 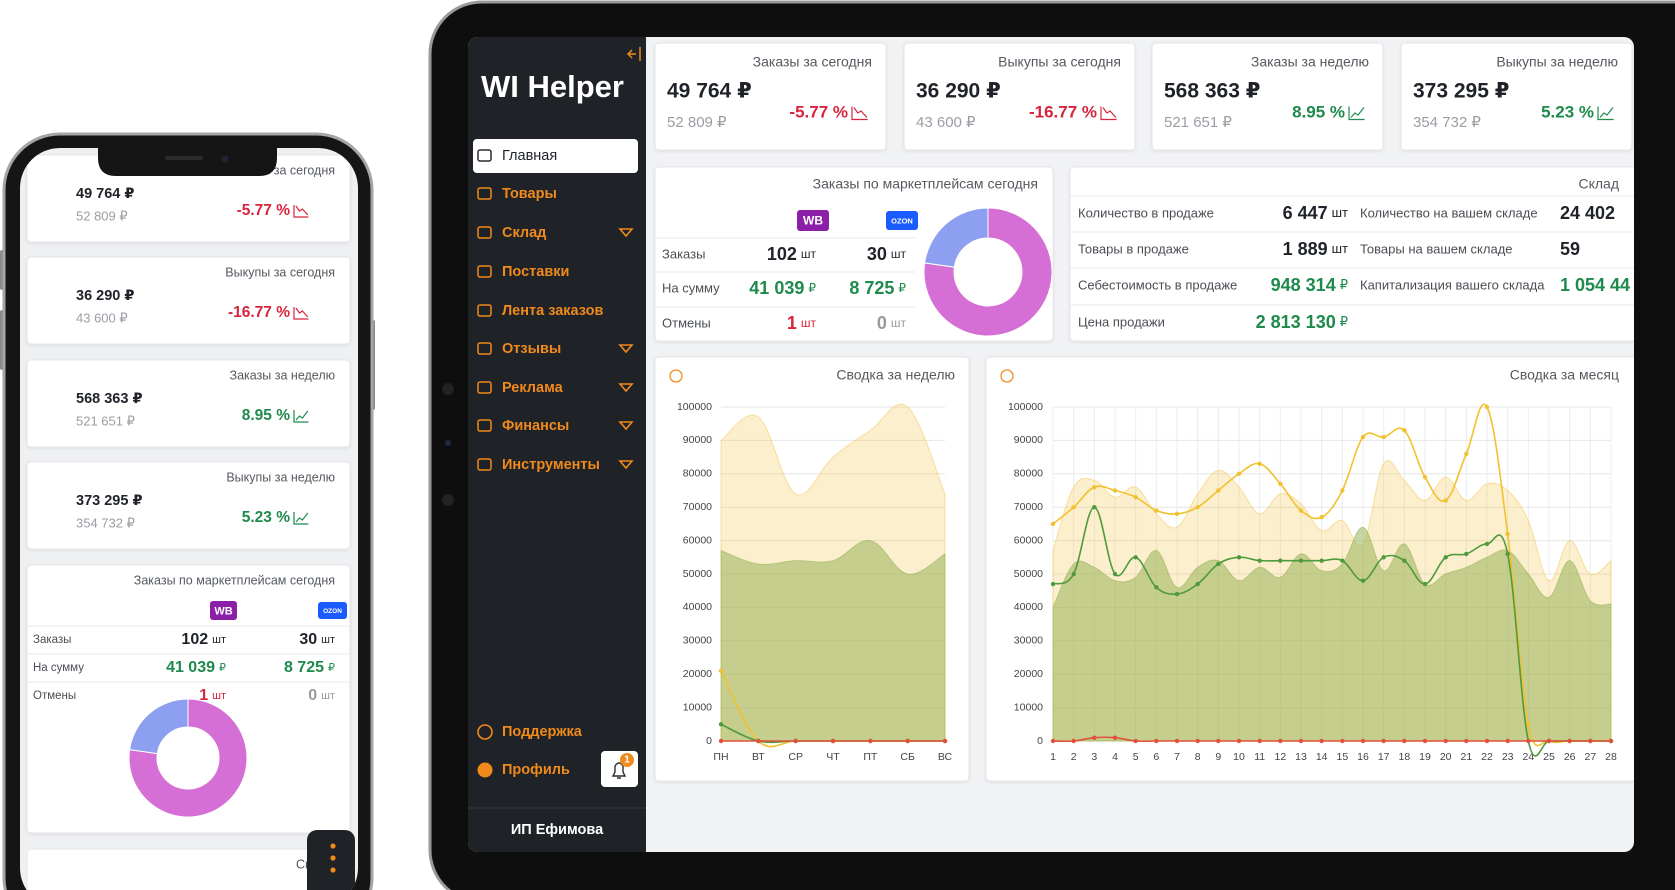 I want to click on menu-label: Финансы, so click(x=535, y=426).